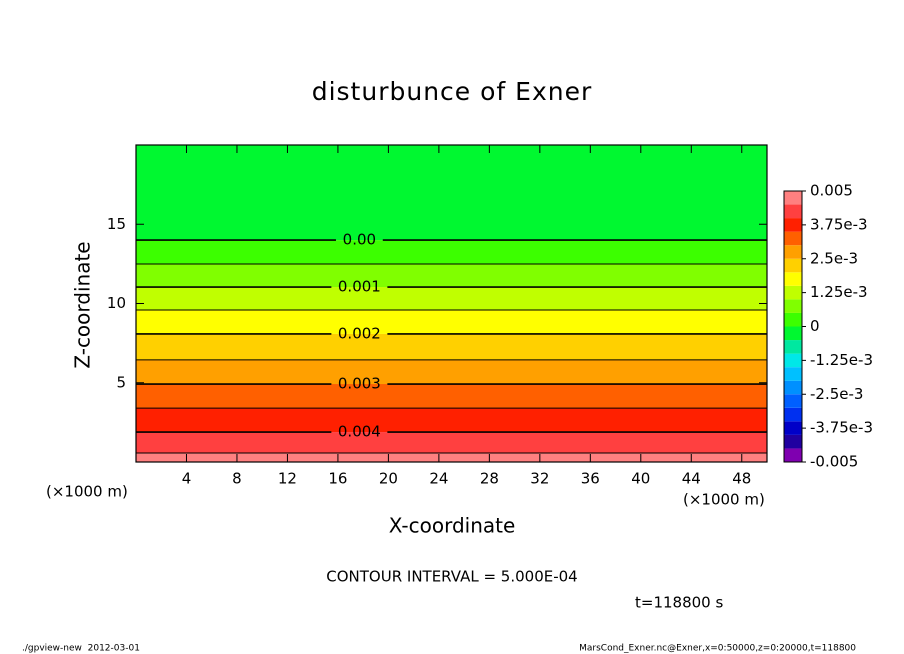  I want to click on contour-label: 0.001, so click(359, 287).